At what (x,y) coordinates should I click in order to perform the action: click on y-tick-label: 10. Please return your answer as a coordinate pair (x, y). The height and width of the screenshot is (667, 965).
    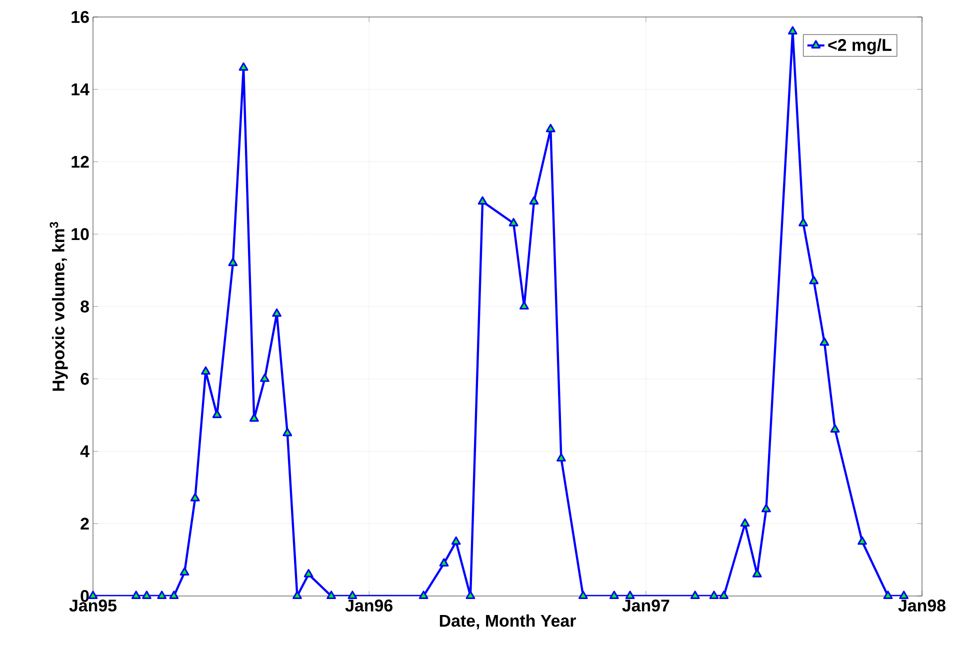
    Looking at the image, I should click on (80, 234).